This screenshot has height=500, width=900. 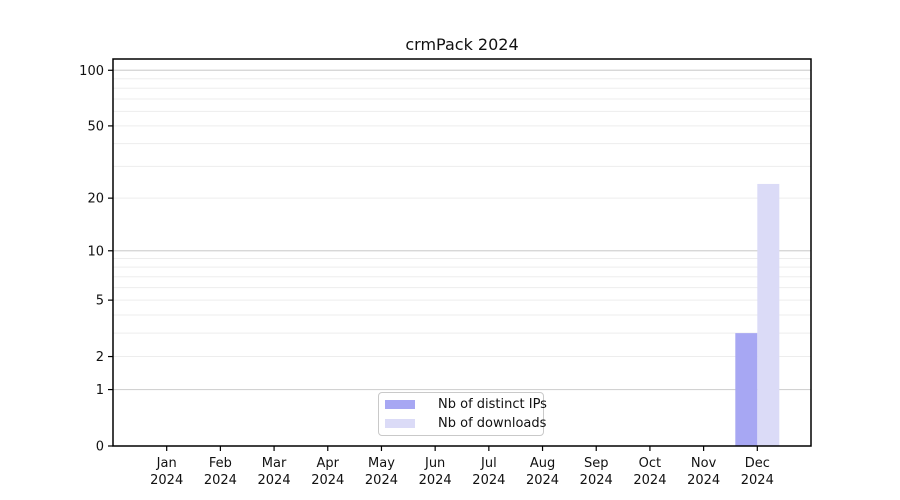 I want to click on legend-item-downloads: Nb of downloads, so click(x=463, y=423).